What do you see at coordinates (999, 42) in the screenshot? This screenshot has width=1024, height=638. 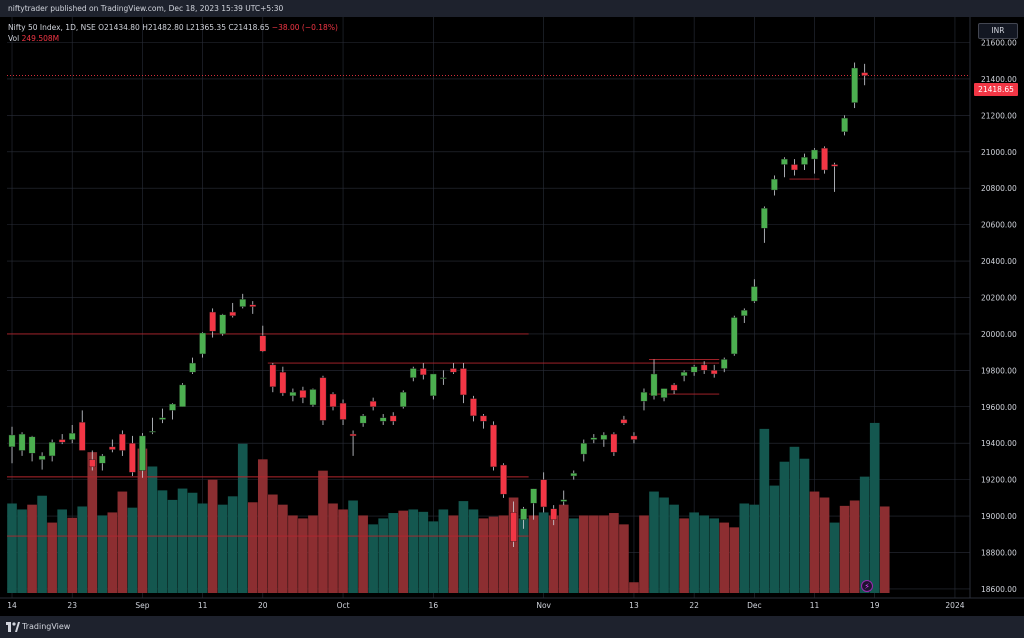 I see `y-tick-label: 21600.00` at bounding box center [999, 42].